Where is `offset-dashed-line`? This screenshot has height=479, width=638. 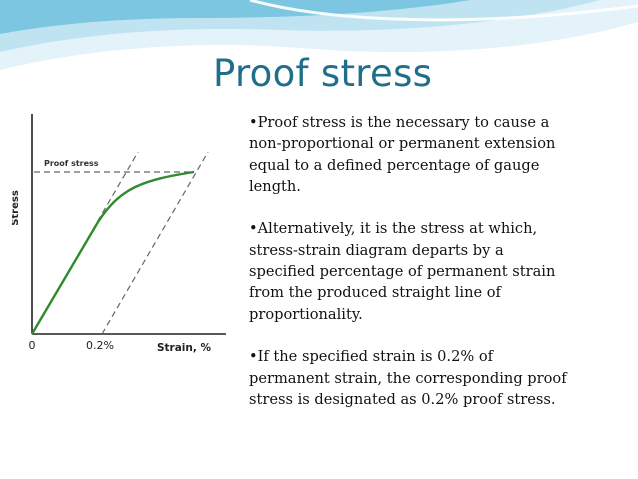
offset-dashed-line is located at coordinates (155, 243).